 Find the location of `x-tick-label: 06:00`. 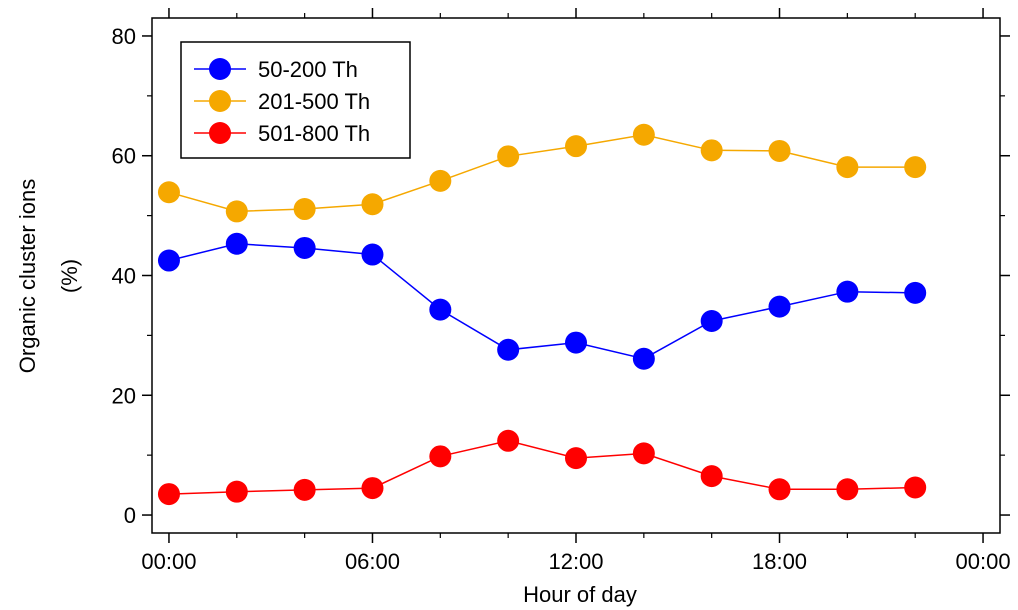

x-tick-label: 06:00 is located at coordinates (372, 561).